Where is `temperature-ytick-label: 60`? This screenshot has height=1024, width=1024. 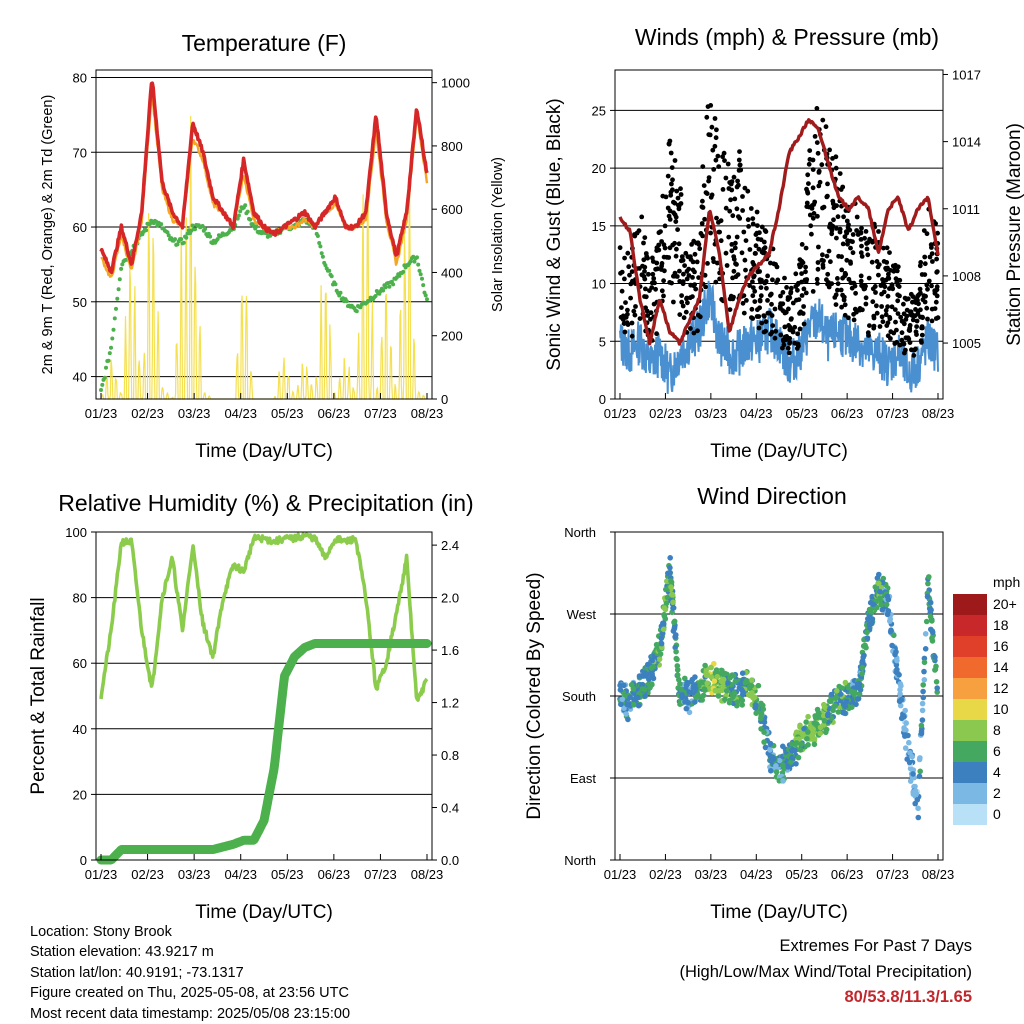
temperature-ytick-label: 60 is located at coordinates (80, 227).